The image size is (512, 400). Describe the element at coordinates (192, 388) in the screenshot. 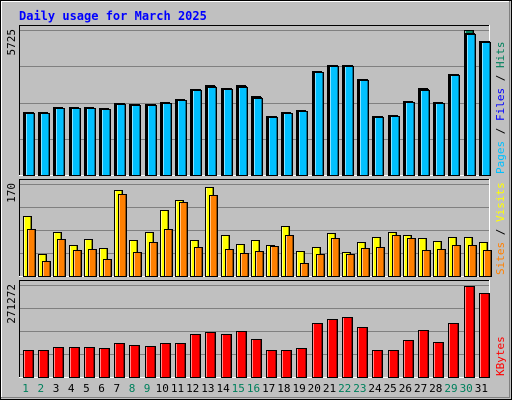

I see `day-label-12: 12` at that location.